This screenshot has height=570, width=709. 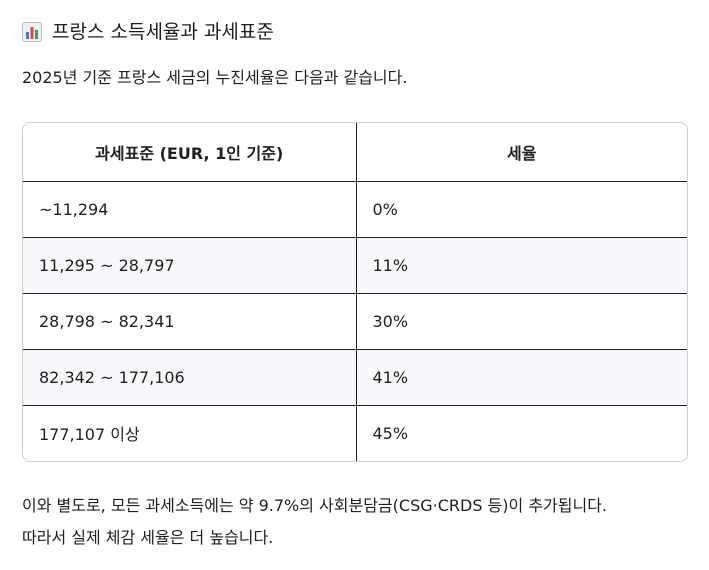 What do you see at coordinates (521, 321) in the screenshot?
I see `bracket-rate: 30%` at bounding box center [521, 321].